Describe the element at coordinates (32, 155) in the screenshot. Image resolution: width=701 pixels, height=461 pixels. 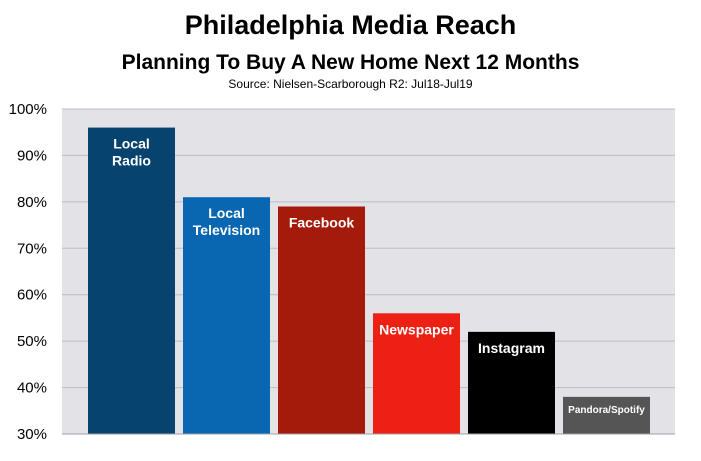
I see `y-tick-label: 90%` at that location.